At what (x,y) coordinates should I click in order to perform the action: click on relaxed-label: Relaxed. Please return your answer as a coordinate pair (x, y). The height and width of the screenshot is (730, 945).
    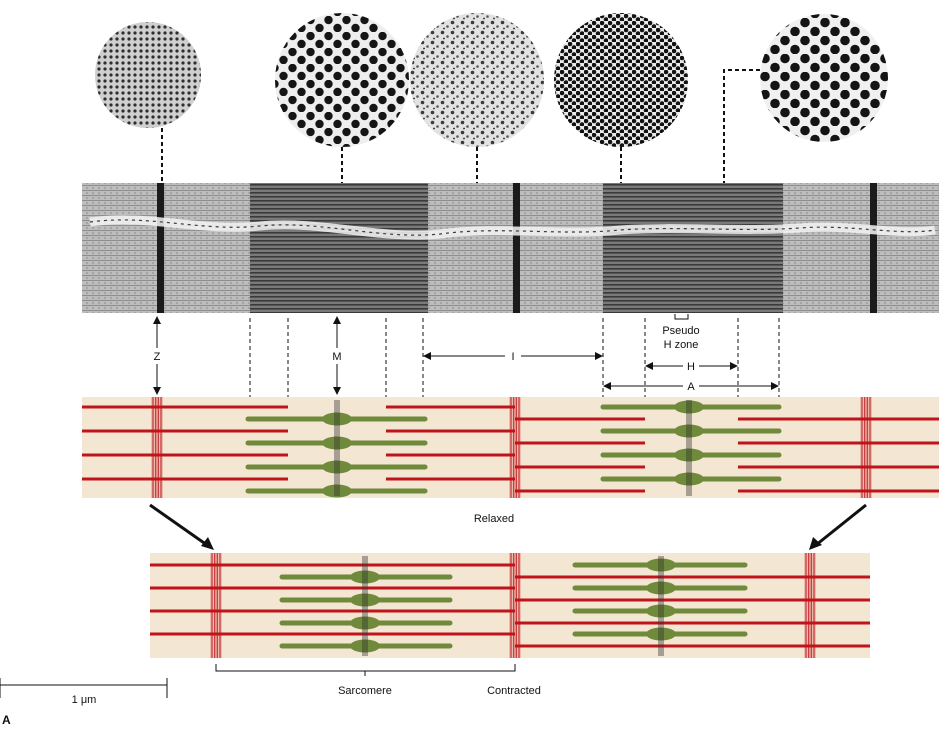
    Looking at the image, I should click on (494, 519).